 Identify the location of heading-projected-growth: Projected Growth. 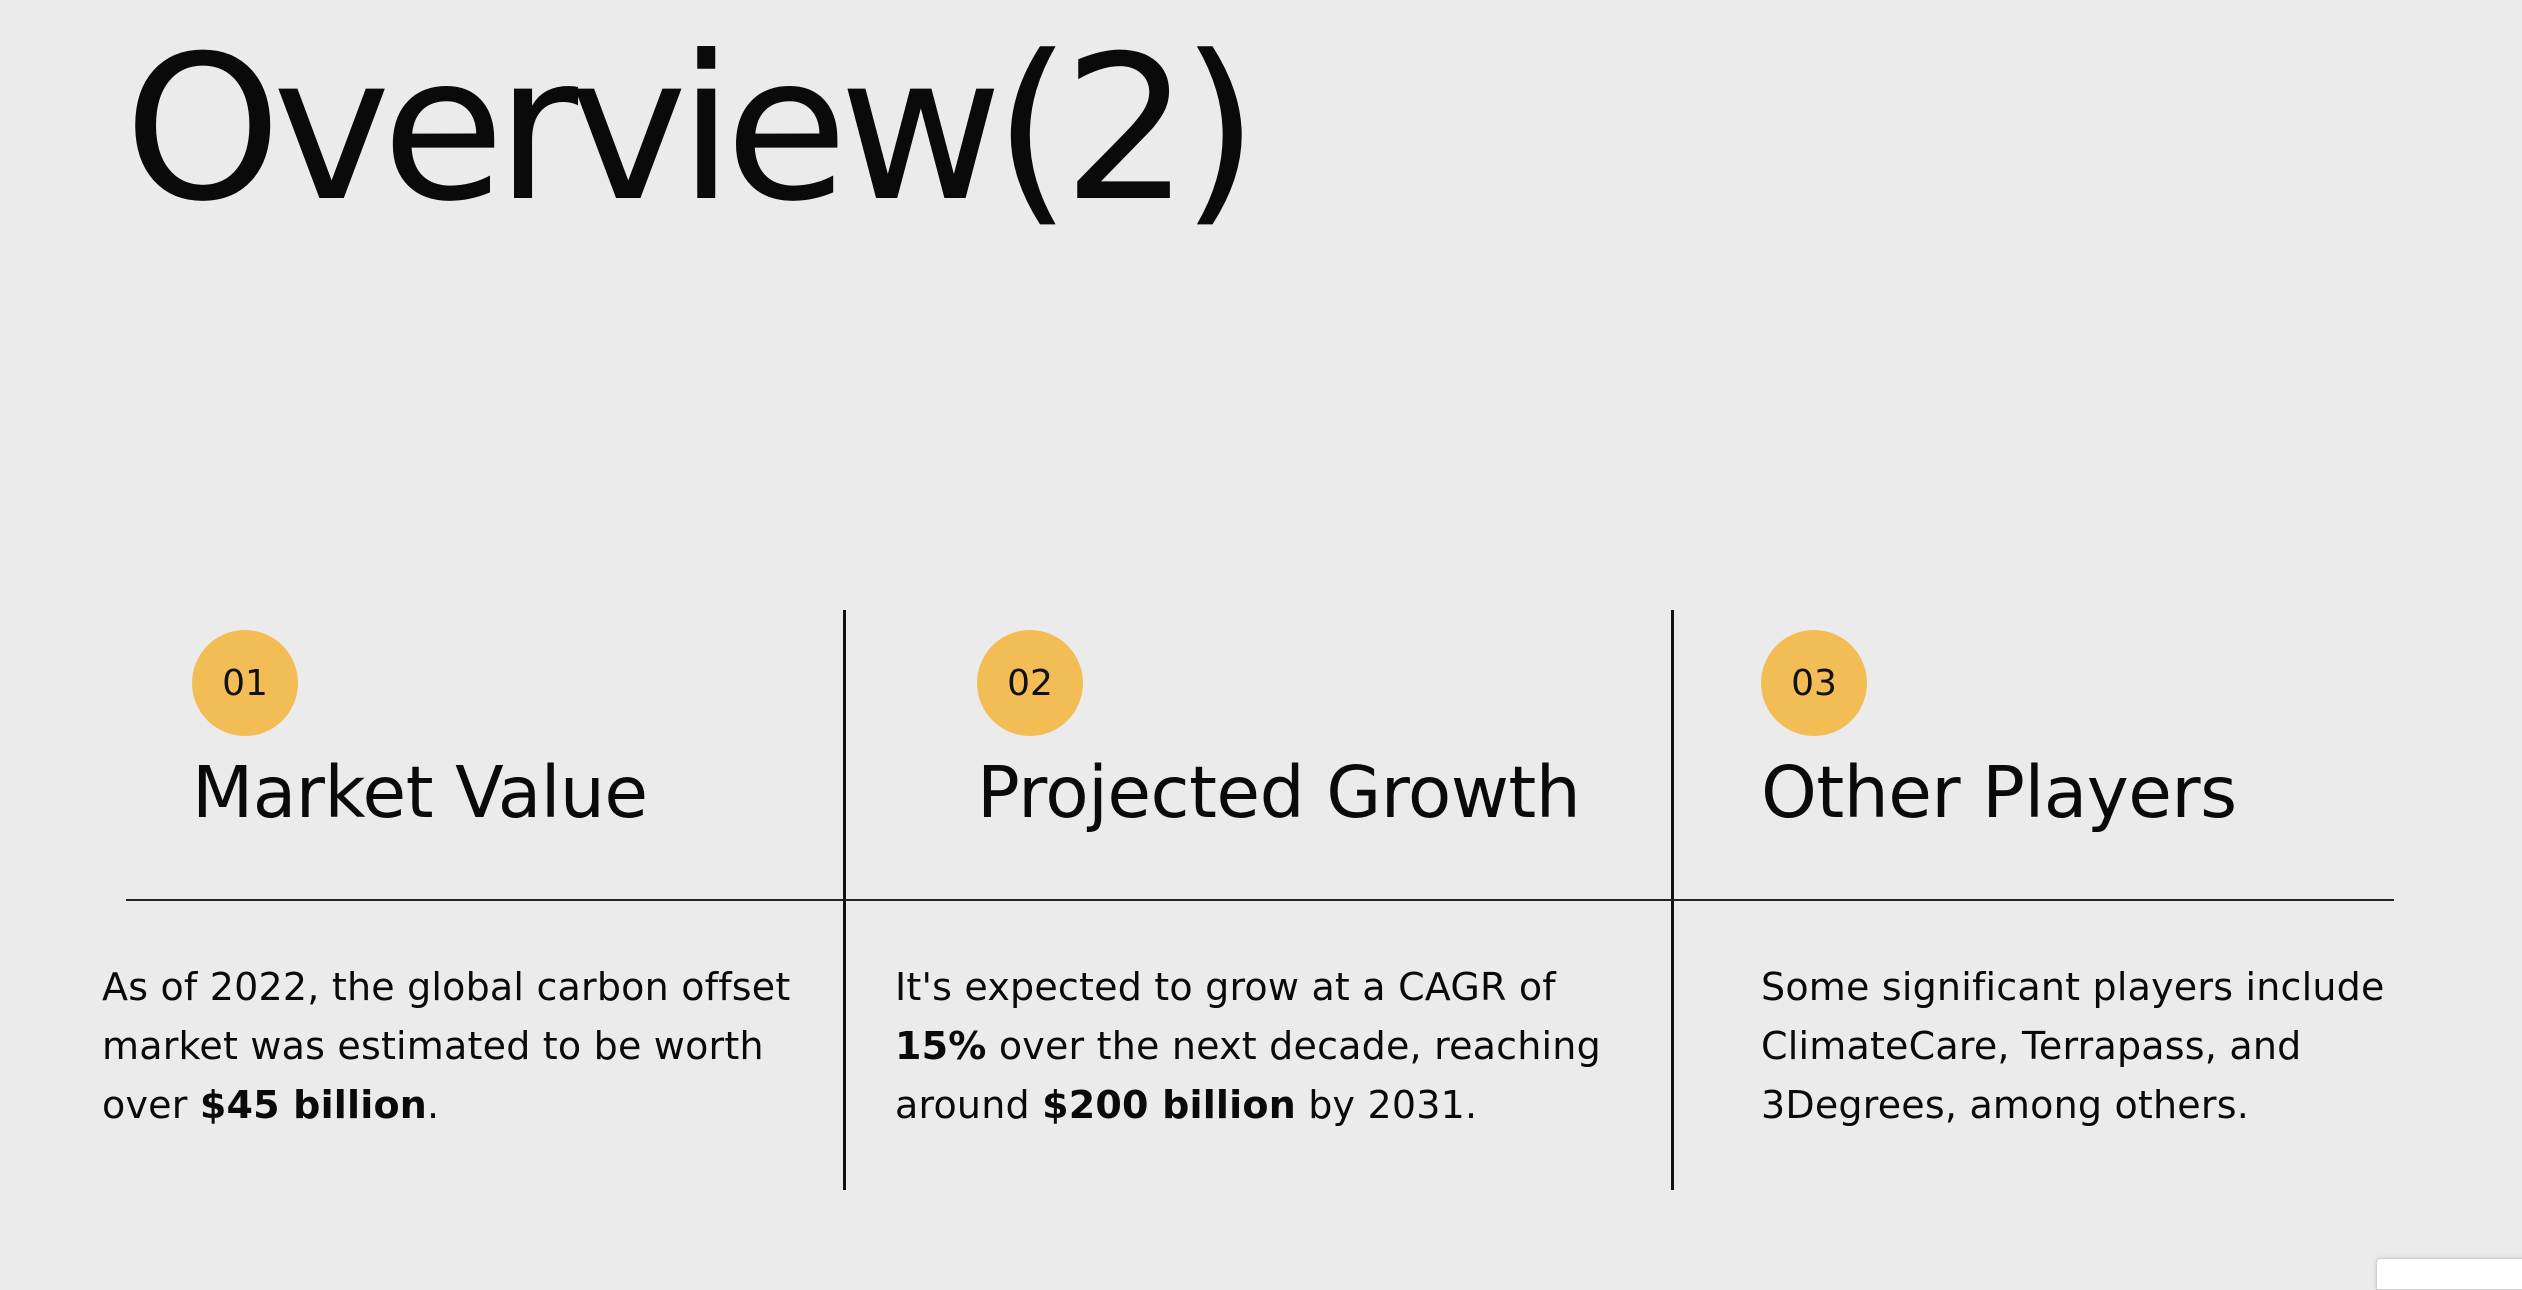
(1279, 792).